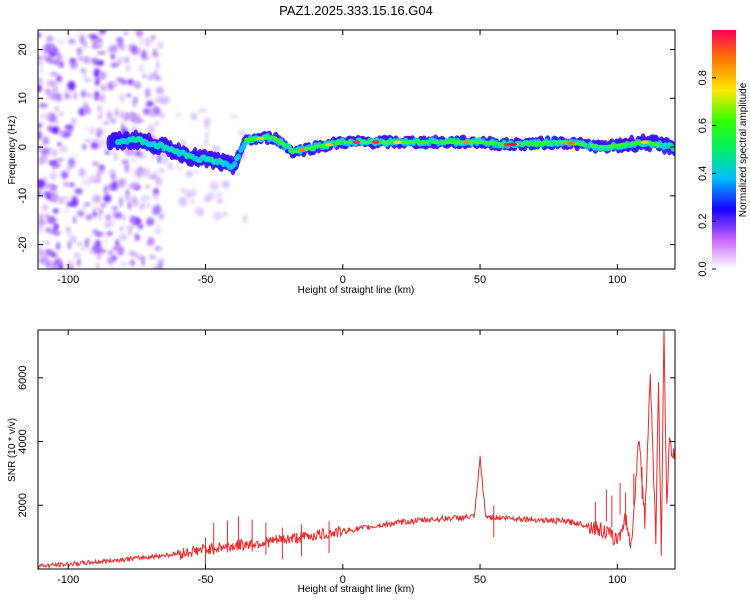 The image size is (750, 605). Describe the element at coordinates (743, 149) in the screenshot. I see `colorbar-label: Normalized spectral amplitude` at that location.